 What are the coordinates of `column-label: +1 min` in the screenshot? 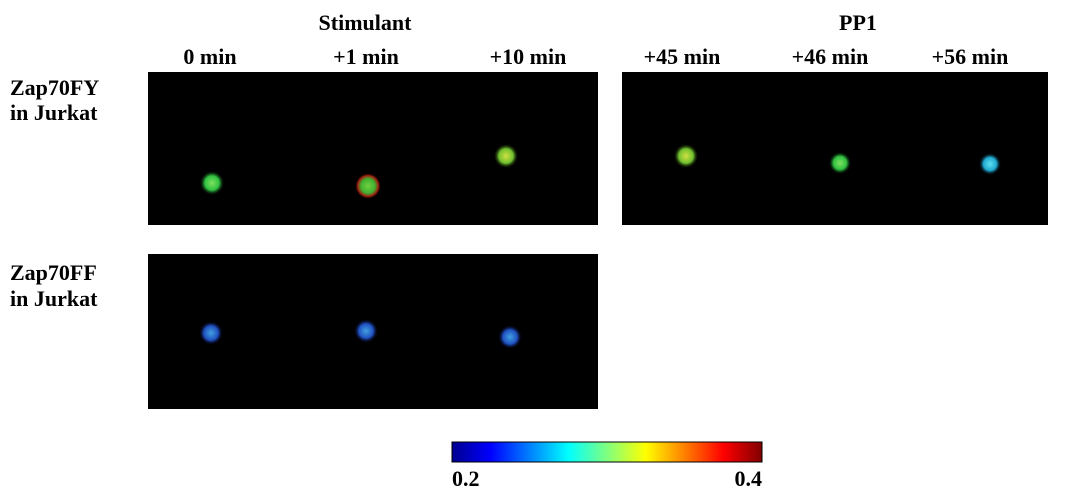 It's located at (366, 56).